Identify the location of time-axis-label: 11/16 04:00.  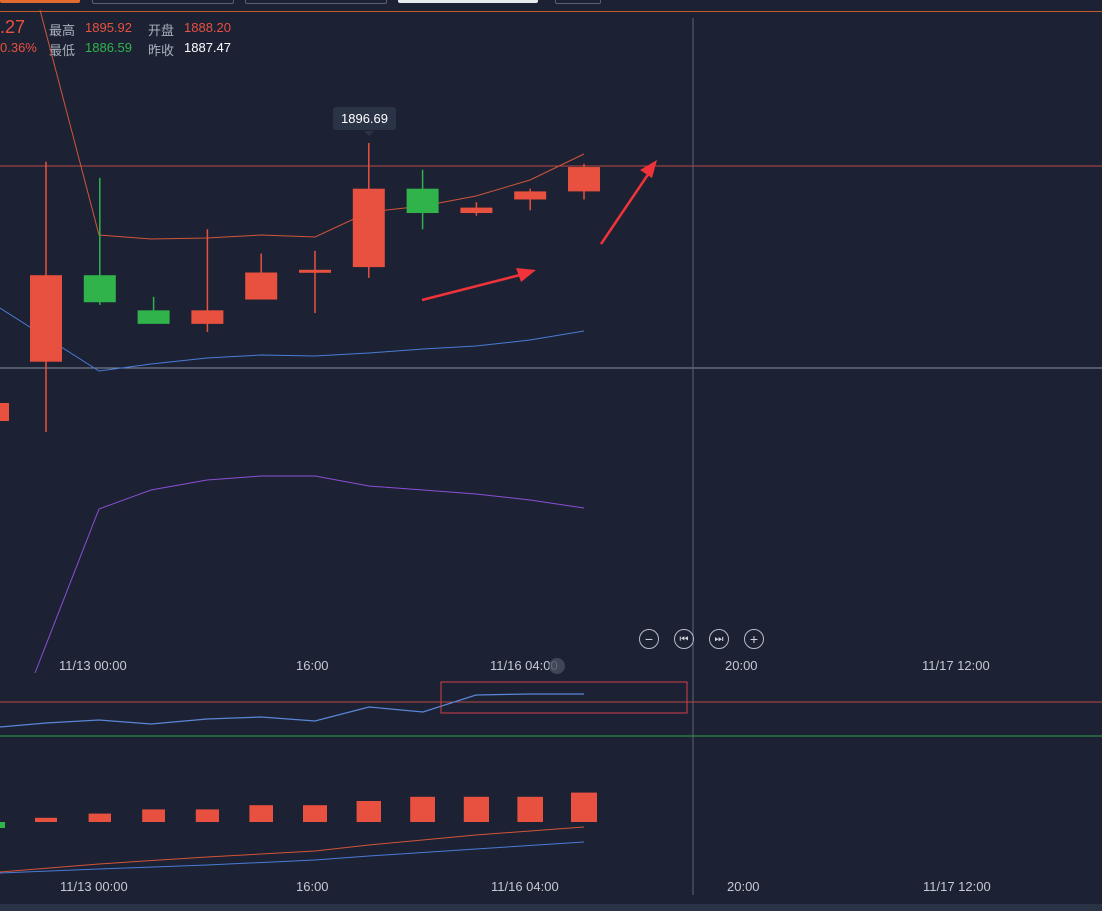
(524, 665).